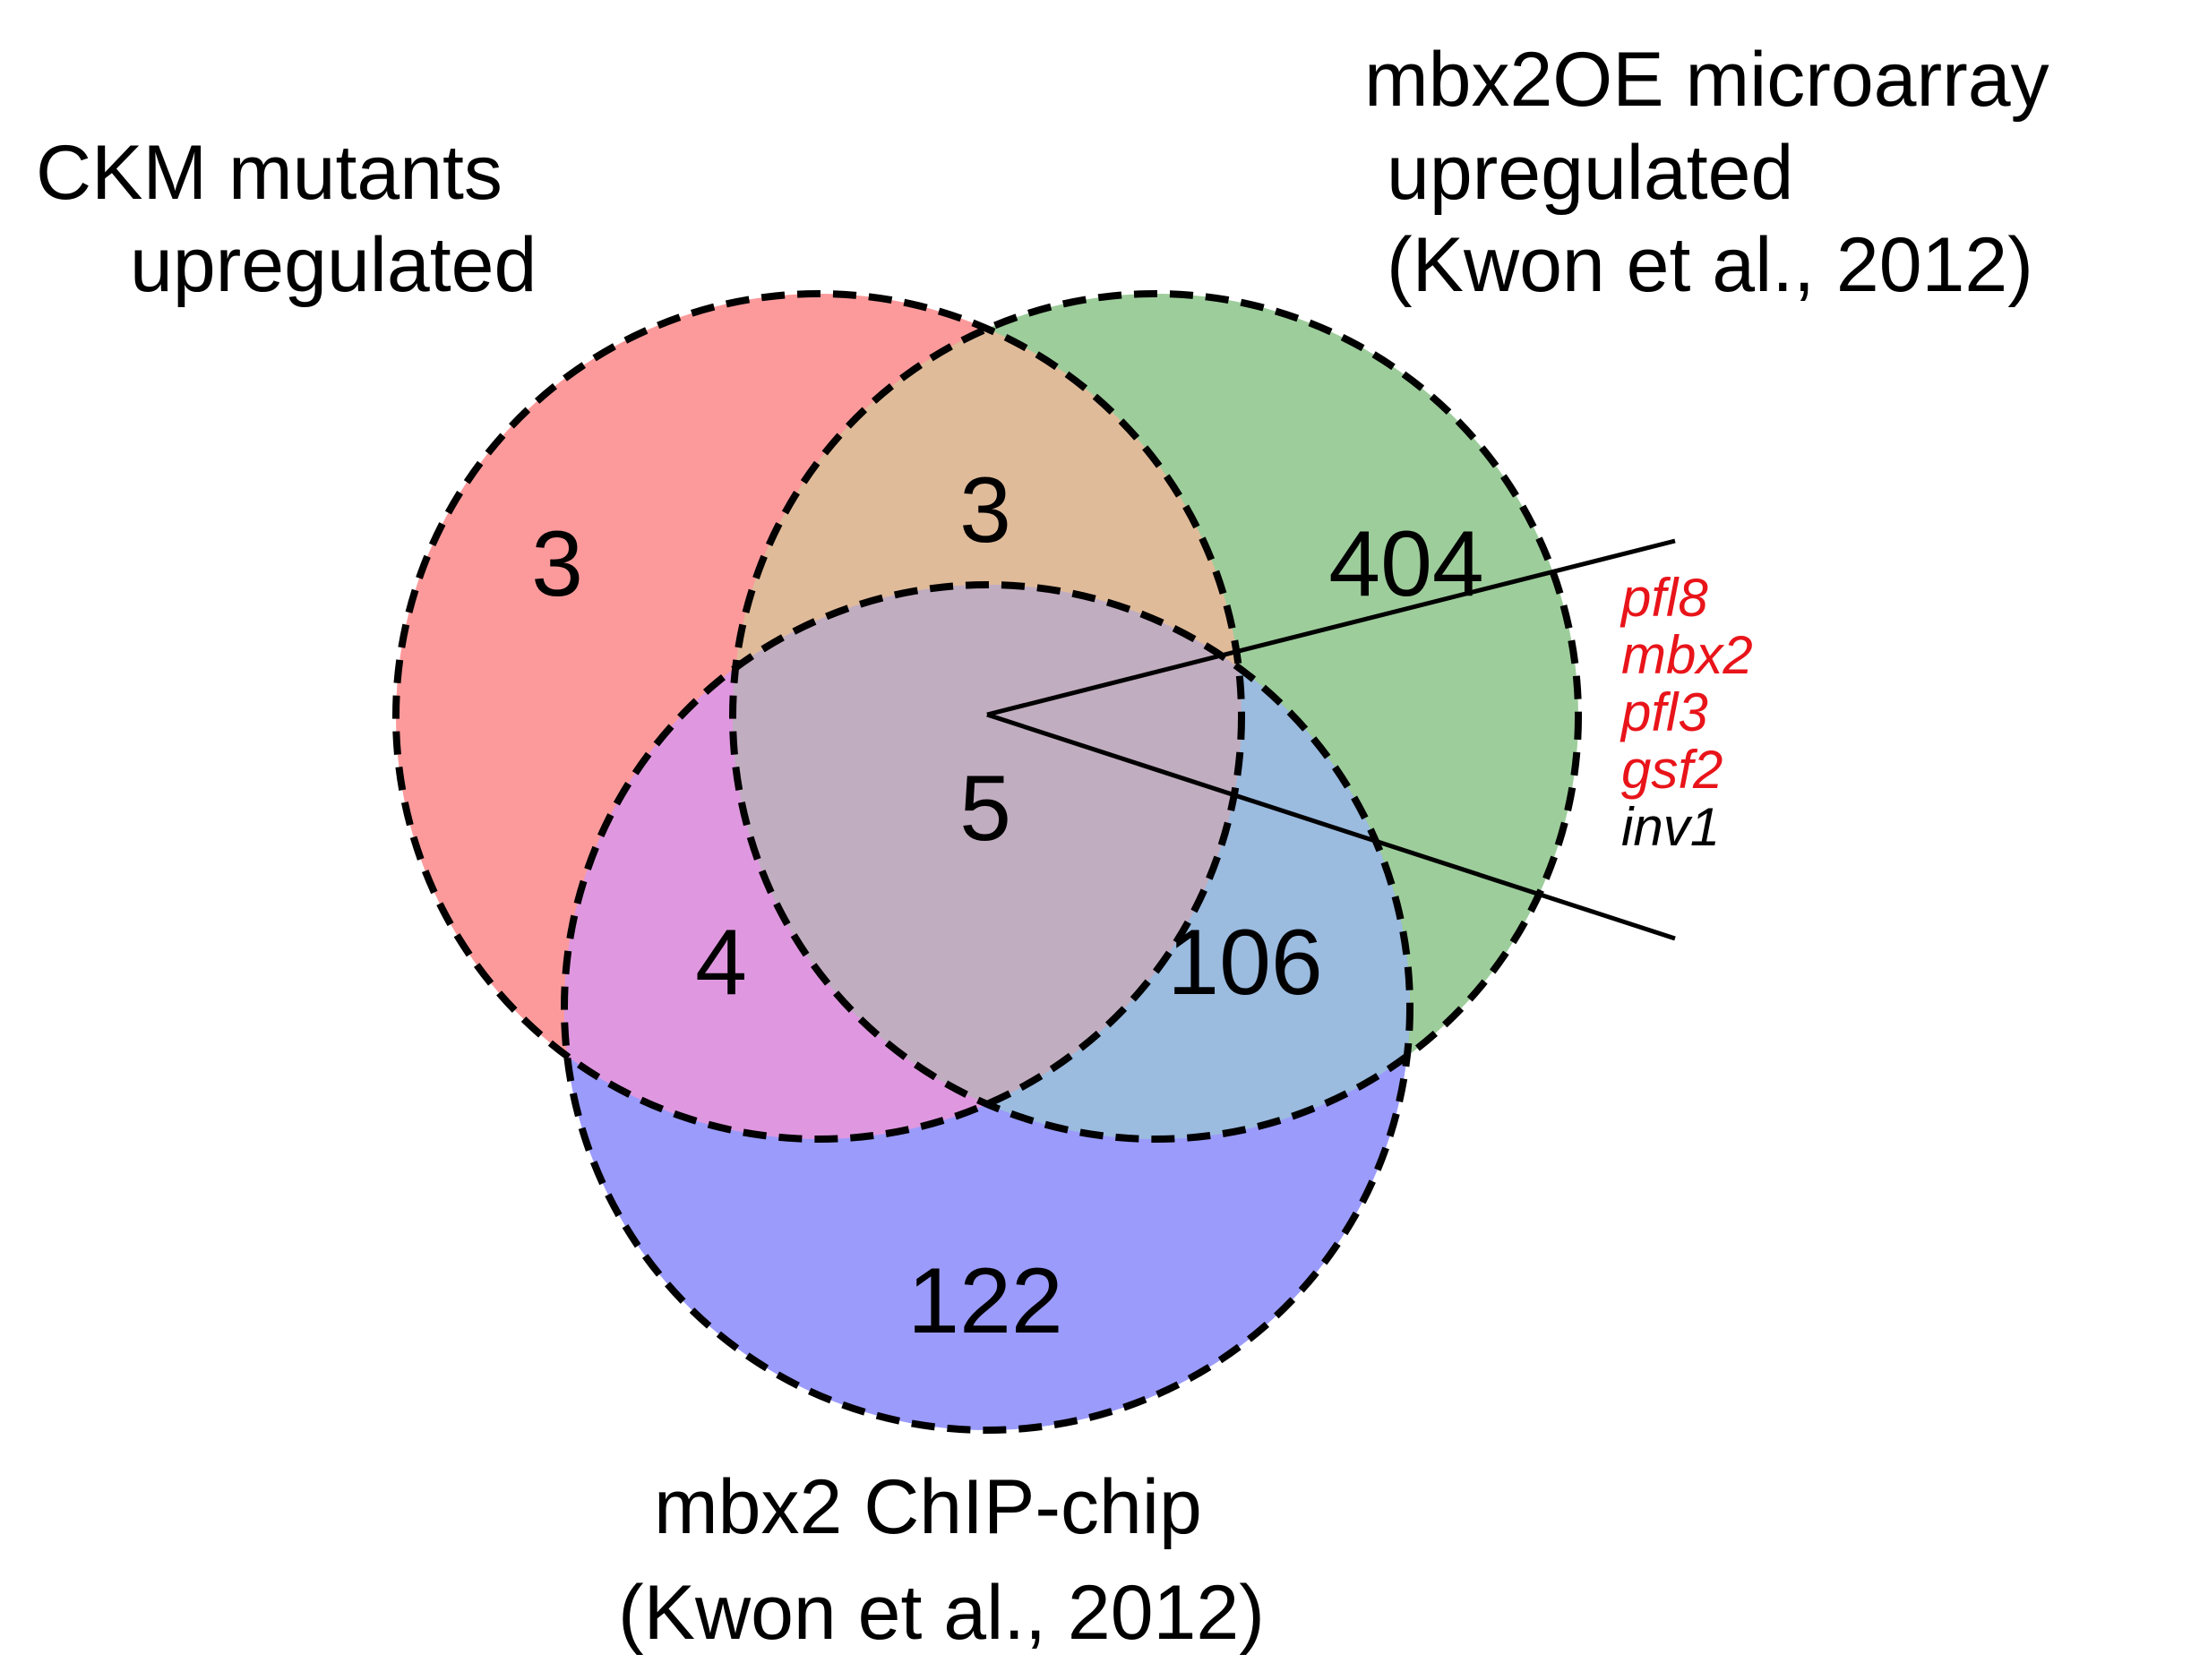 Image resolution: width=2191 pixels, height=1680 pixels. I want to click on gene-pfl8: pfl8, so click(1664, 598).